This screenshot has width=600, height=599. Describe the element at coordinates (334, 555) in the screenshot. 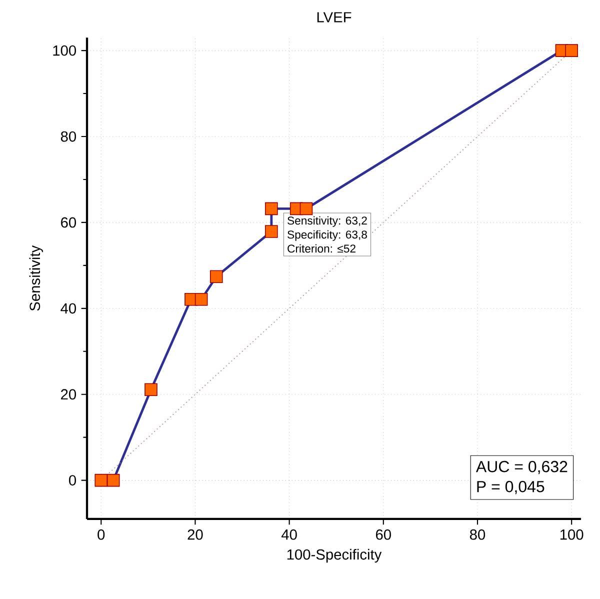

I see `x-axis-title: 100-Specificity` at that location.